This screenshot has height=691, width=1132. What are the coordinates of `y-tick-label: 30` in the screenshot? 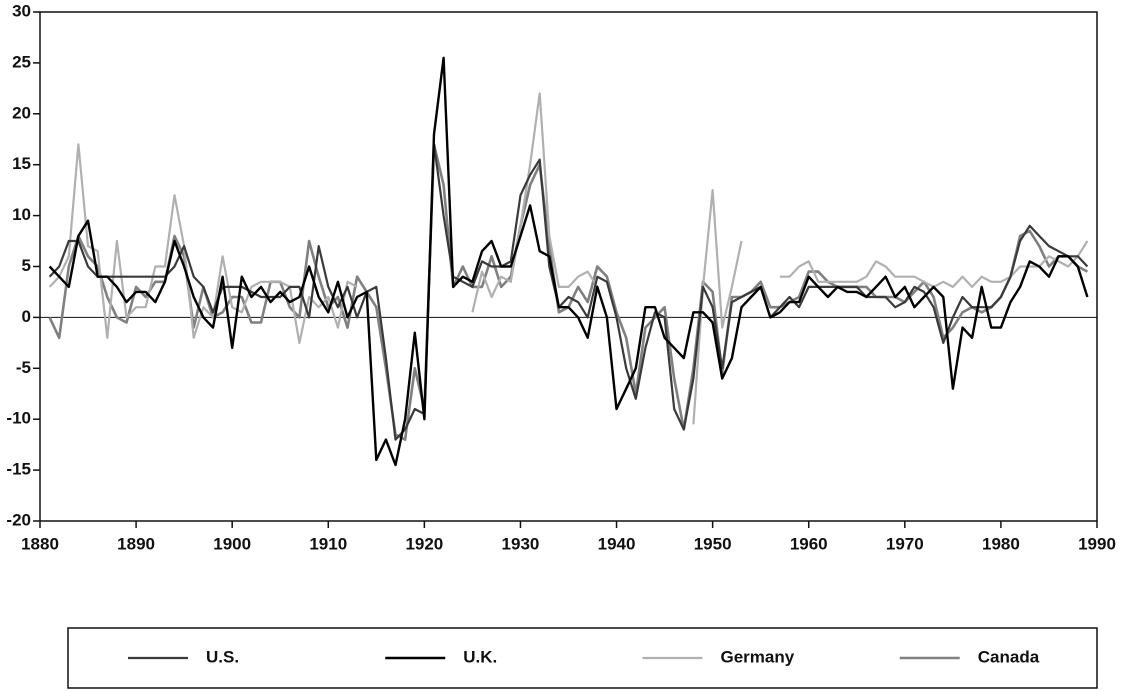 It's located at (21, 10).